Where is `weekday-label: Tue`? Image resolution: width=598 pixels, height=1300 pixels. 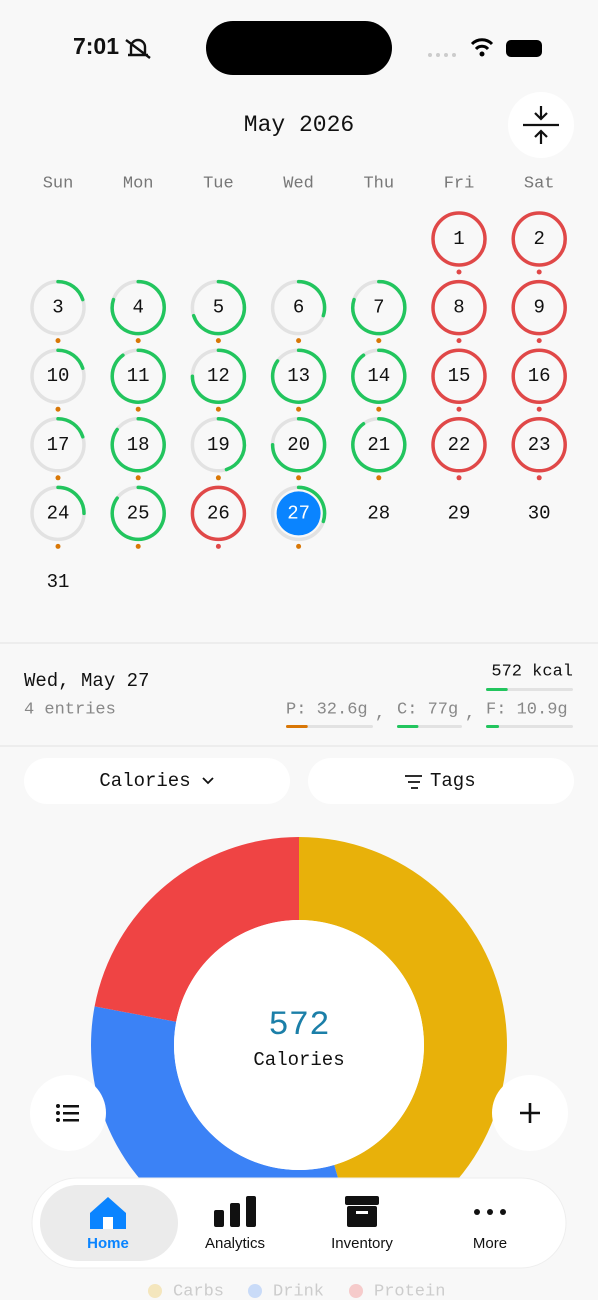 weekday-label: Tue is located at coordinates (218, 183).